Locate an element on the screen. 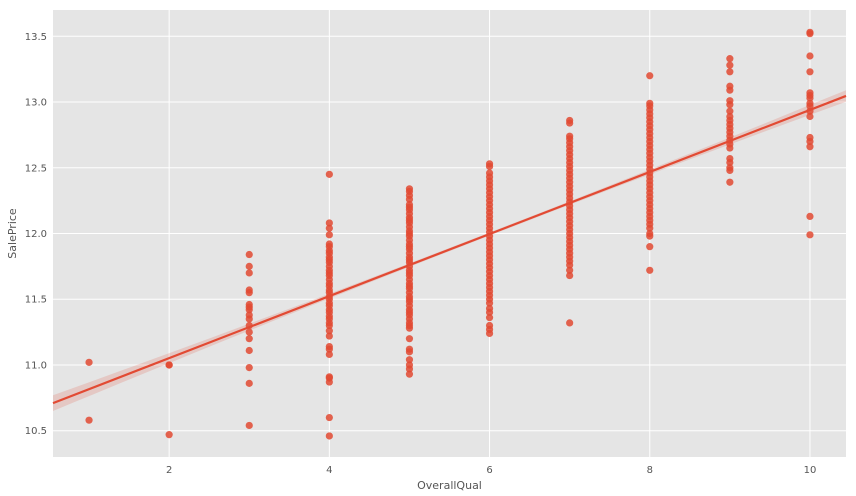  y-tick-label: 13.0 is located at coordinates (36, 103).